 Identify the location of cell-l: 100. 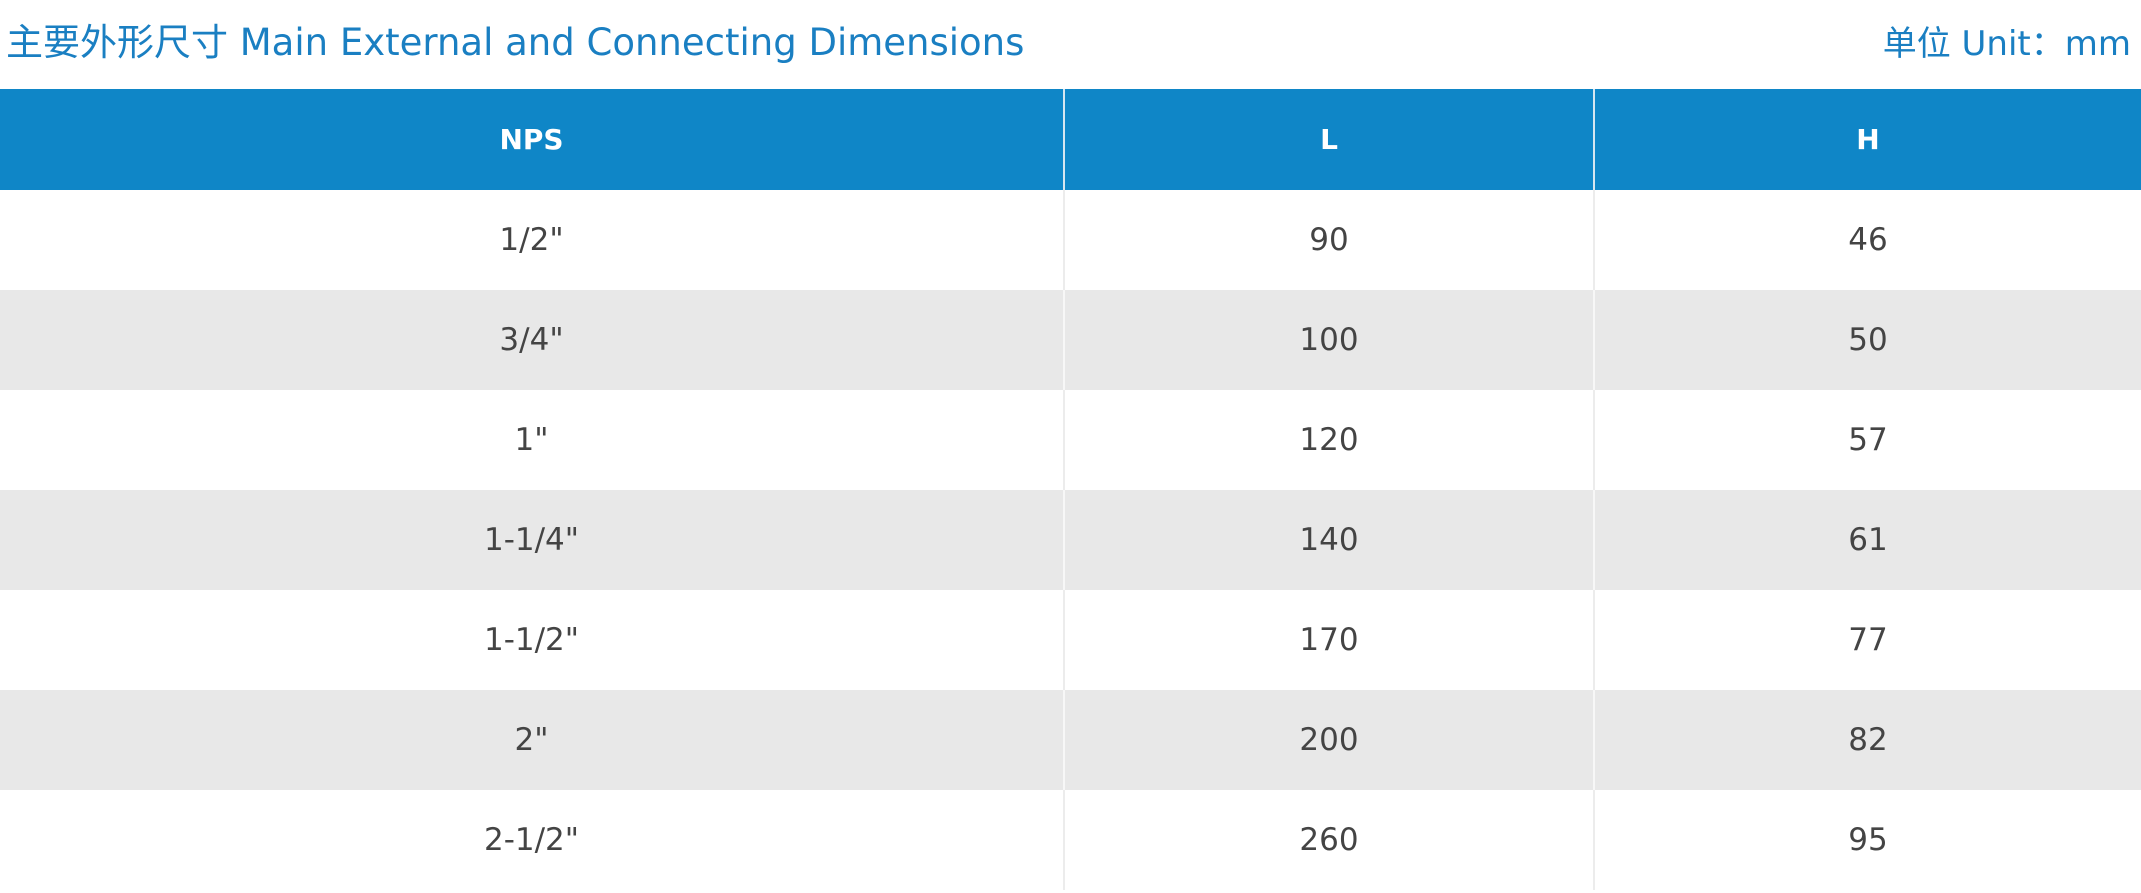
(1329, 340).